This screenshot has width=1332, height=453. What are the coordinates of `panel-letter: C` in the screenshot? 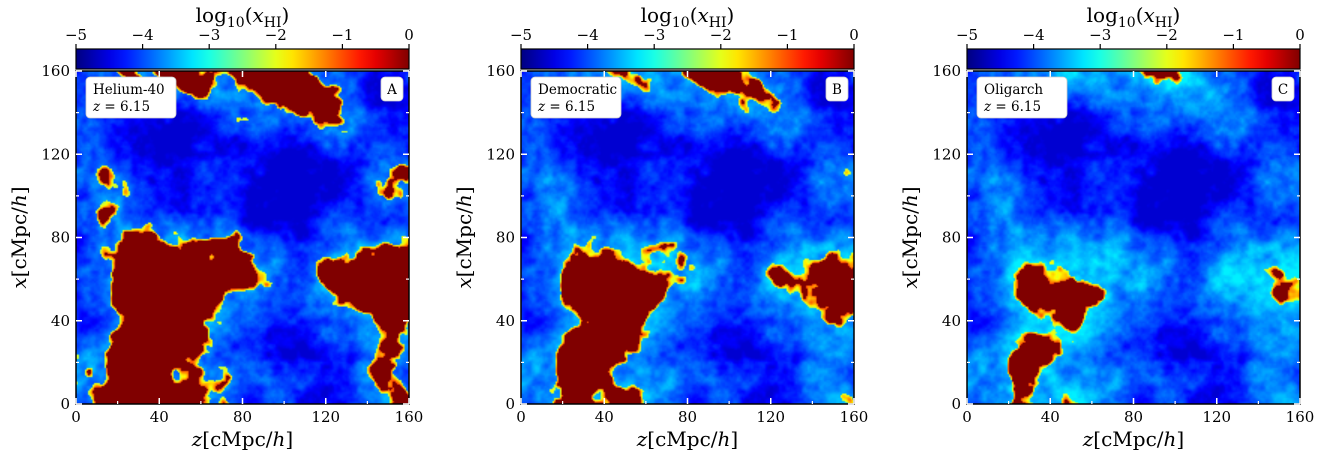 It's located at (1283, 90).